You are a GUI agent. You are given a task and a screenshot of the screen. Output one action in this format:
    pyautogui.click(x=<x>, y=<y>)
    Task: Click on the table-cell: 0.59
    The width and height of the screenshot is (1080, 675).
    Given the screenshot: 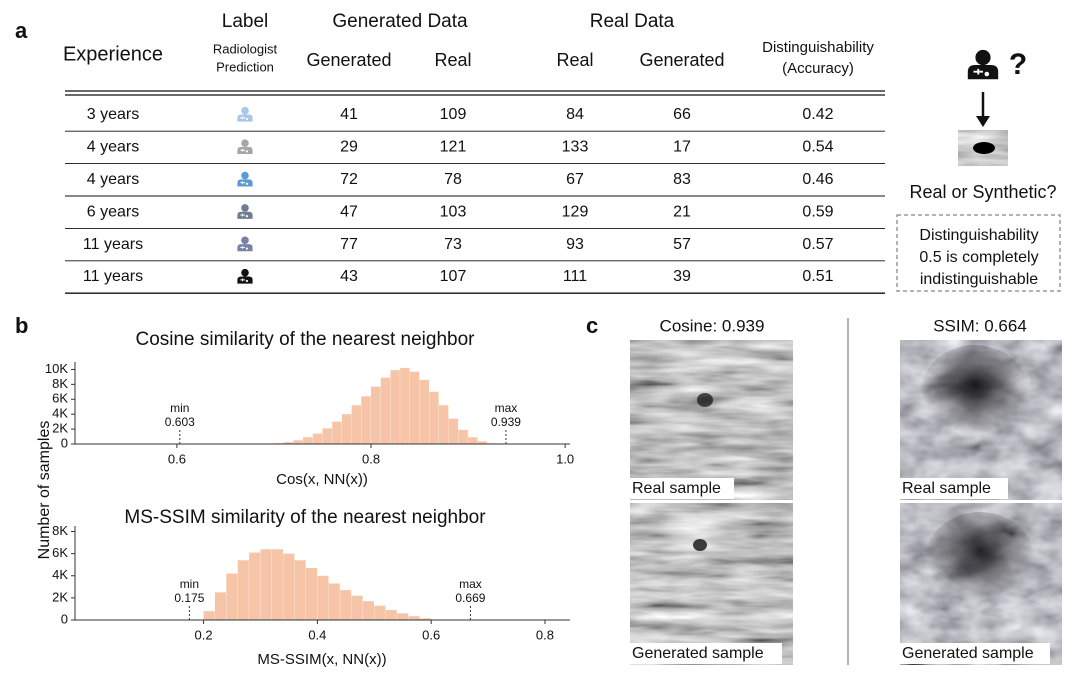 What is the action you would take?
    pyautogui.click(x=817, y=211)
    